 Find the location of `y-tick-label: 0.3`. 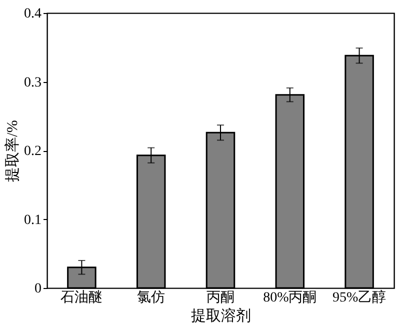

y-tick-label: 0.3 is located at coordinates (33, 82).